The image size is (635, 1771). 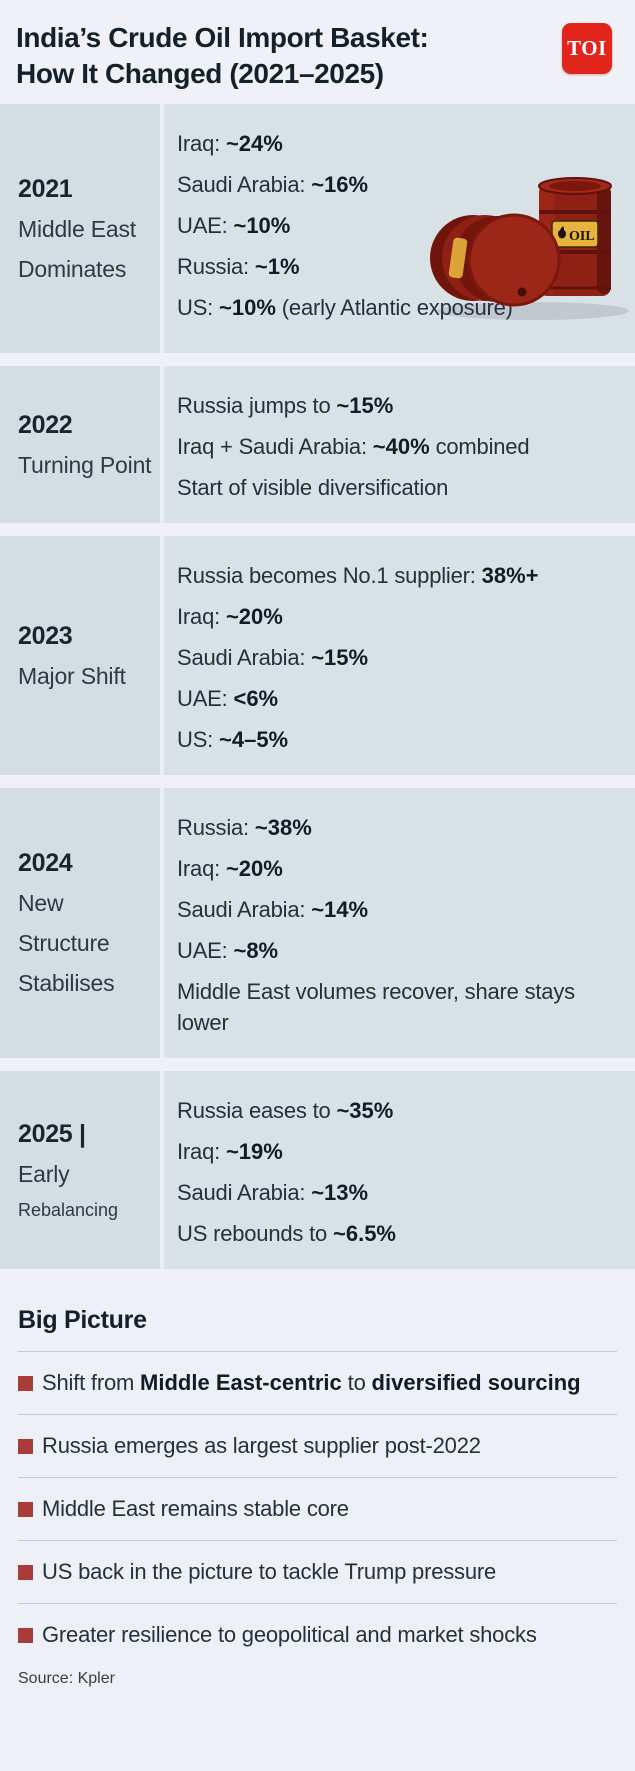 I want to click on share-label: Start of visible diversification, so click(x=313, y=487).